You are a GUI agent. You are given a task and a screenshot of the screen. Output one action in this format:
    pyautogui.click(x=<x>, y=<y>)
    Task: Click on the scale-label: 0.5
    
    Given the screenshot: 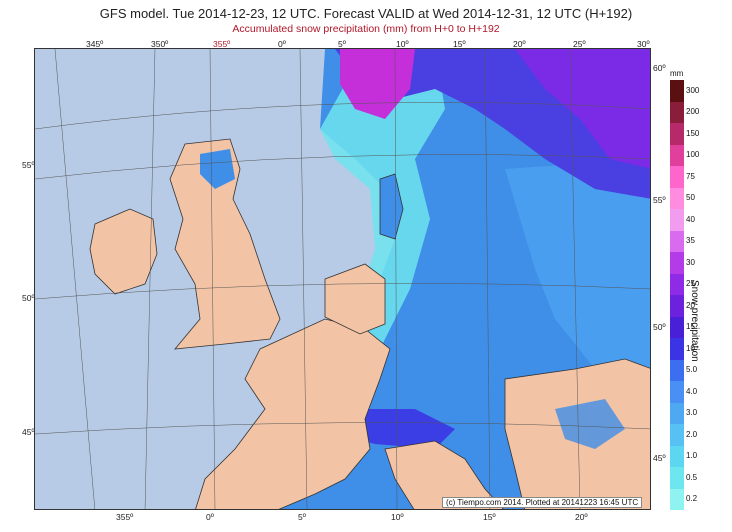 What is the action you would take?
    pyautogui.click(x=692, y=477)
    